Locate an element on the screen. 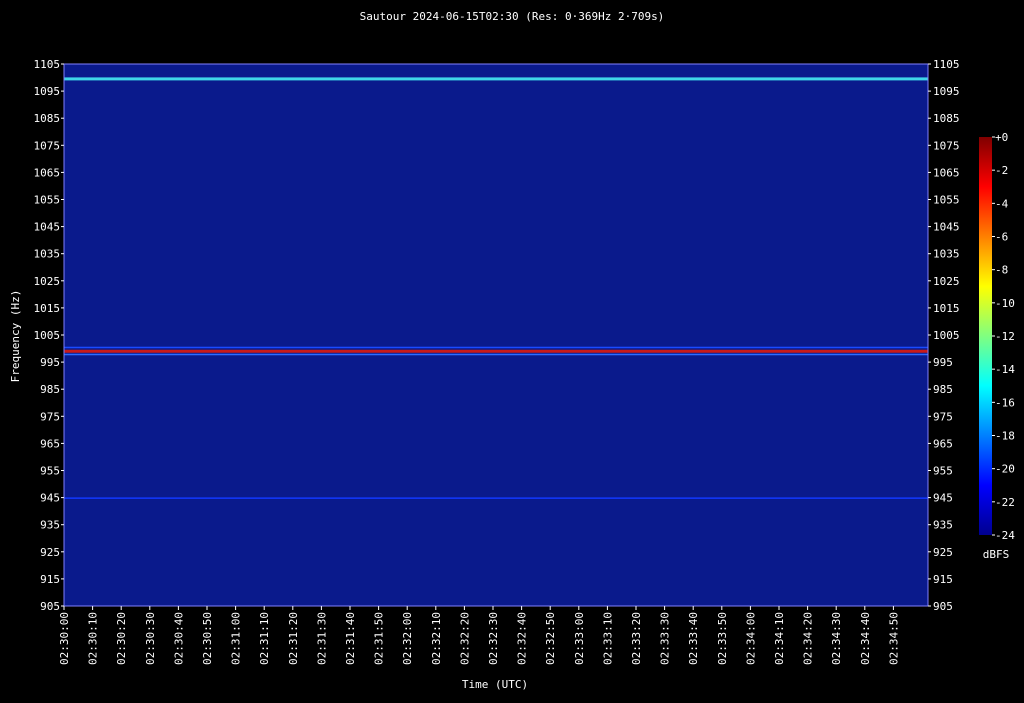 The width and height of the screenshot is (1024, 703). x-tick-label: 02:33:50 is located at coordinates (722, 638).